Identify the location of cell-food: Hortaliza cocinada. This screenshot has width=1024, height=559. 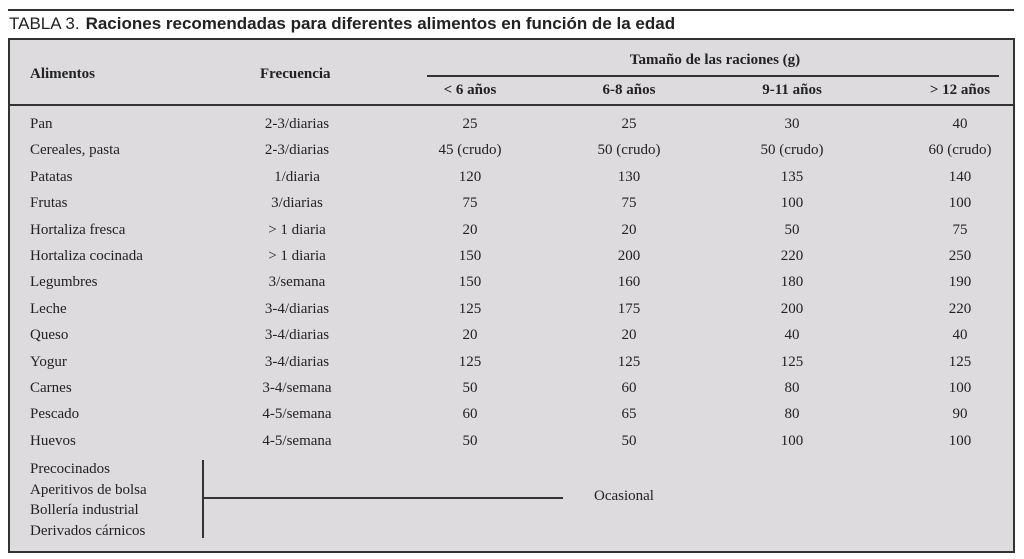
(86, 256).